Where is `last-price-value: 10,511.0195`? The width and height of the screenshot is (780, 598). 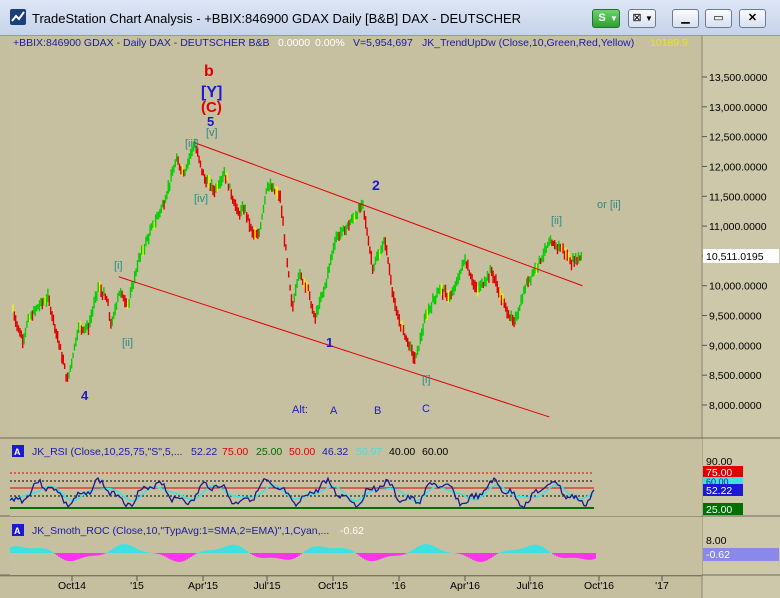
last-price-value: 10,511.0195 is located at coordinates (735, 257).